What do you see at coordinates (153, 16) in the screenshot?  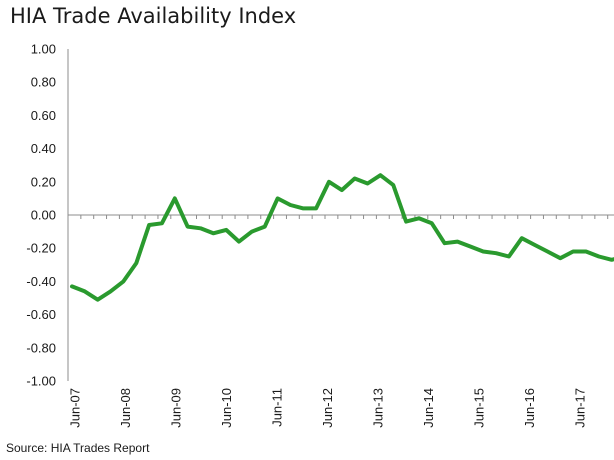 I see `chart-title: HIA Trade Availability Index` at bounding box center [153, 16].